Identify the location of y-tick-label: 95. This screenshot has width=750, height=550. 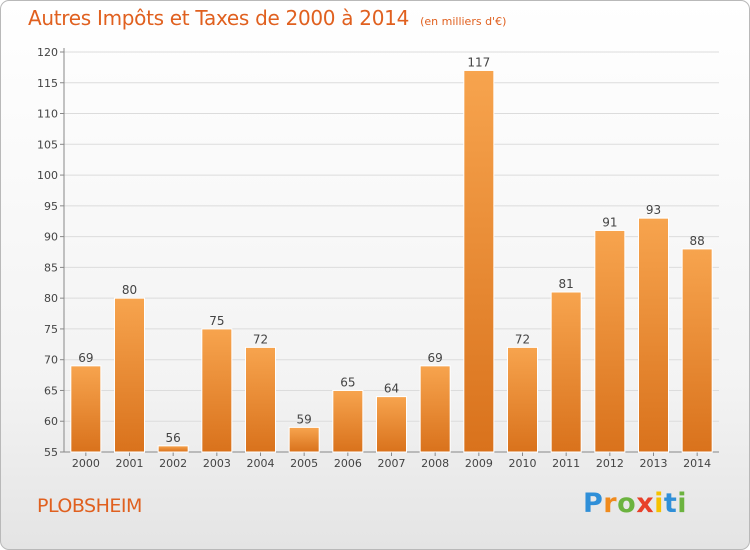
(51, 206).